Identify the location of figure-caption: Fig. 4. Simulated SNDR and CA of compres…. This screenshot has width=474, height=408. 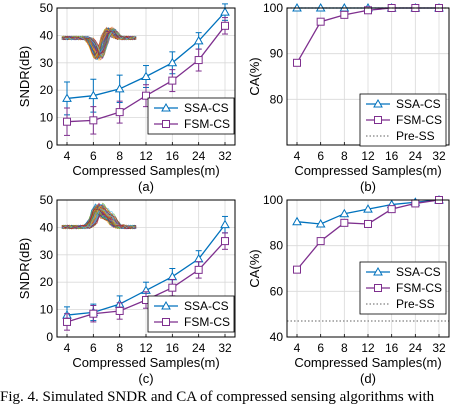
(217, 397).